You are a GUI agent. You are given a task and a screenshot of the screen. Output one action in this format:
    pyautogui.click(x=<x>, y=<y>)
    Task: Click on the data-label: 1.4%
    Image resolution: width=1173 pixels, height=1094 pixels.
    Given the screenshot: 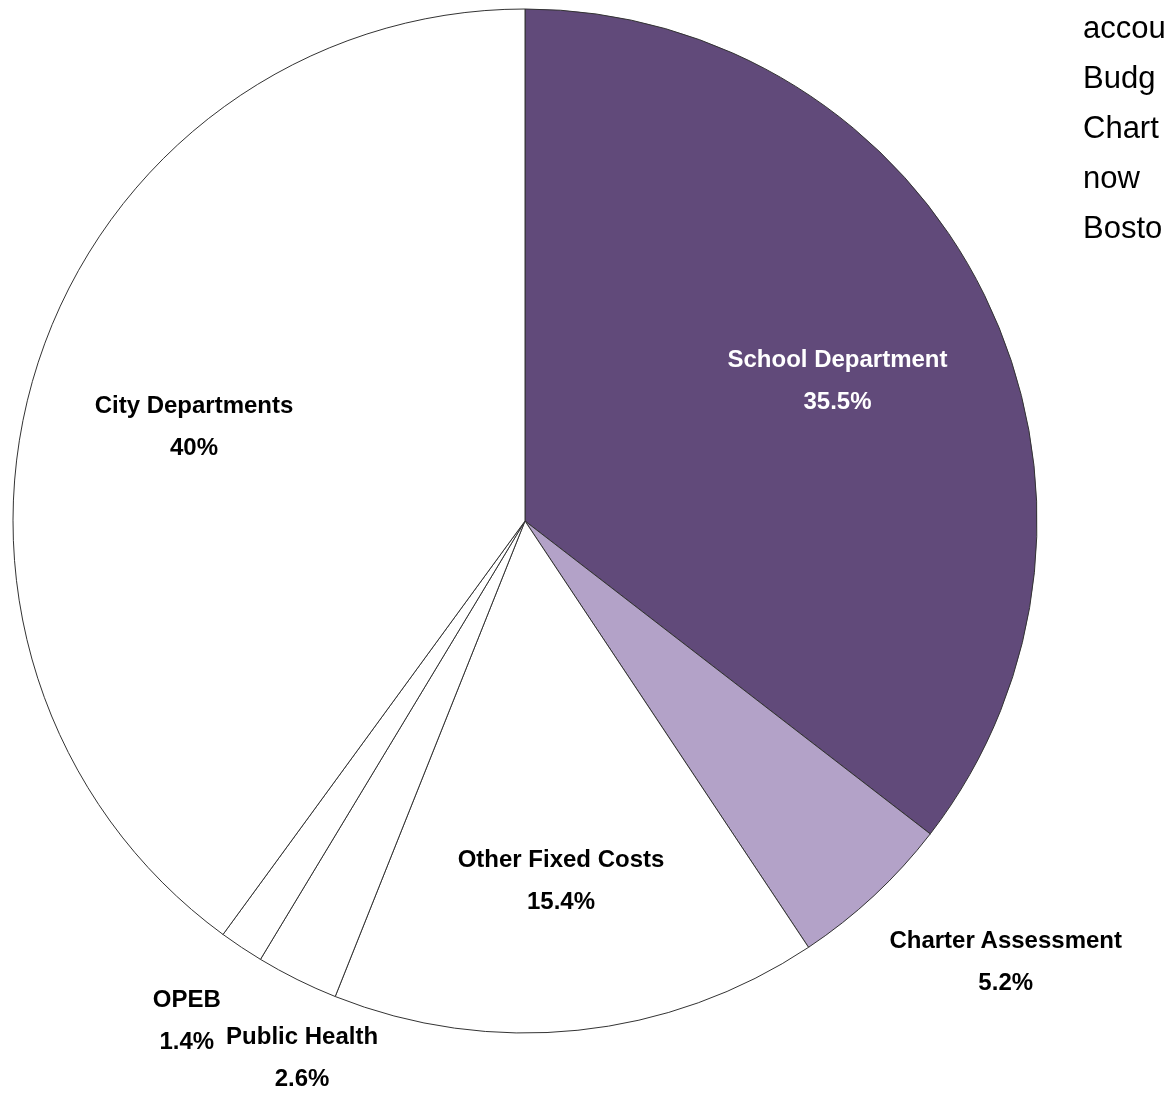 What is the action you would take?
    pyautogui.click(x=187, y=1041)
    